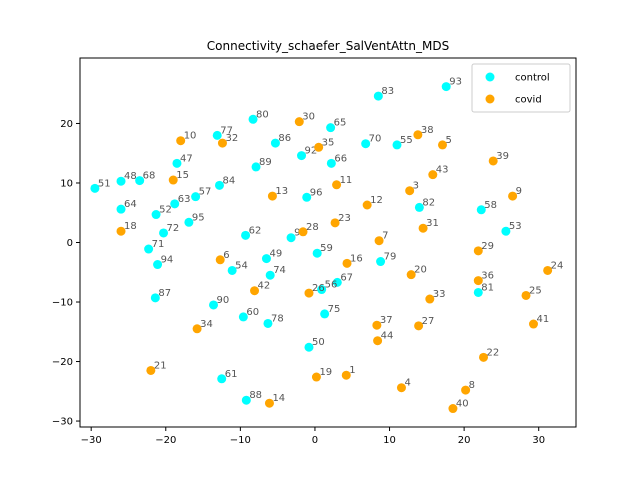  What do you see at coordinates (462, 404) in the screenshot?
I see `data-point-label: 40` at bounding box center [462, 404].